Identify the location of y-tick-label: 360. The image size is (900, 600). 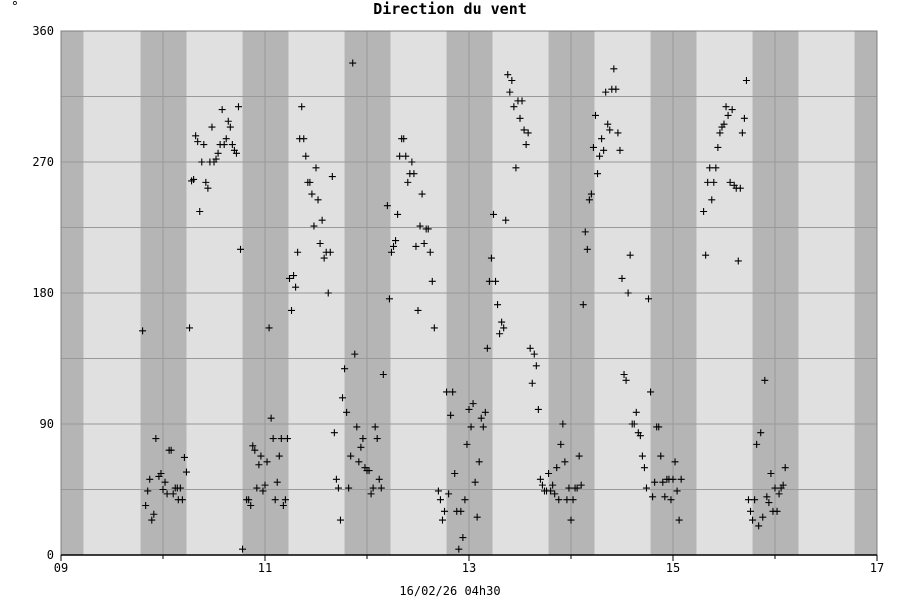
(43, 31).